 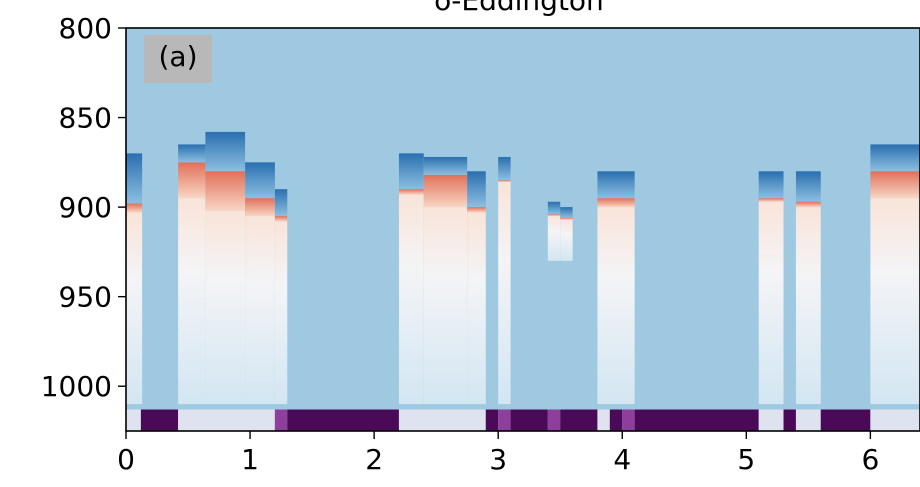 I want to click on x-tick-label: 0, so click(x=126, y=459).